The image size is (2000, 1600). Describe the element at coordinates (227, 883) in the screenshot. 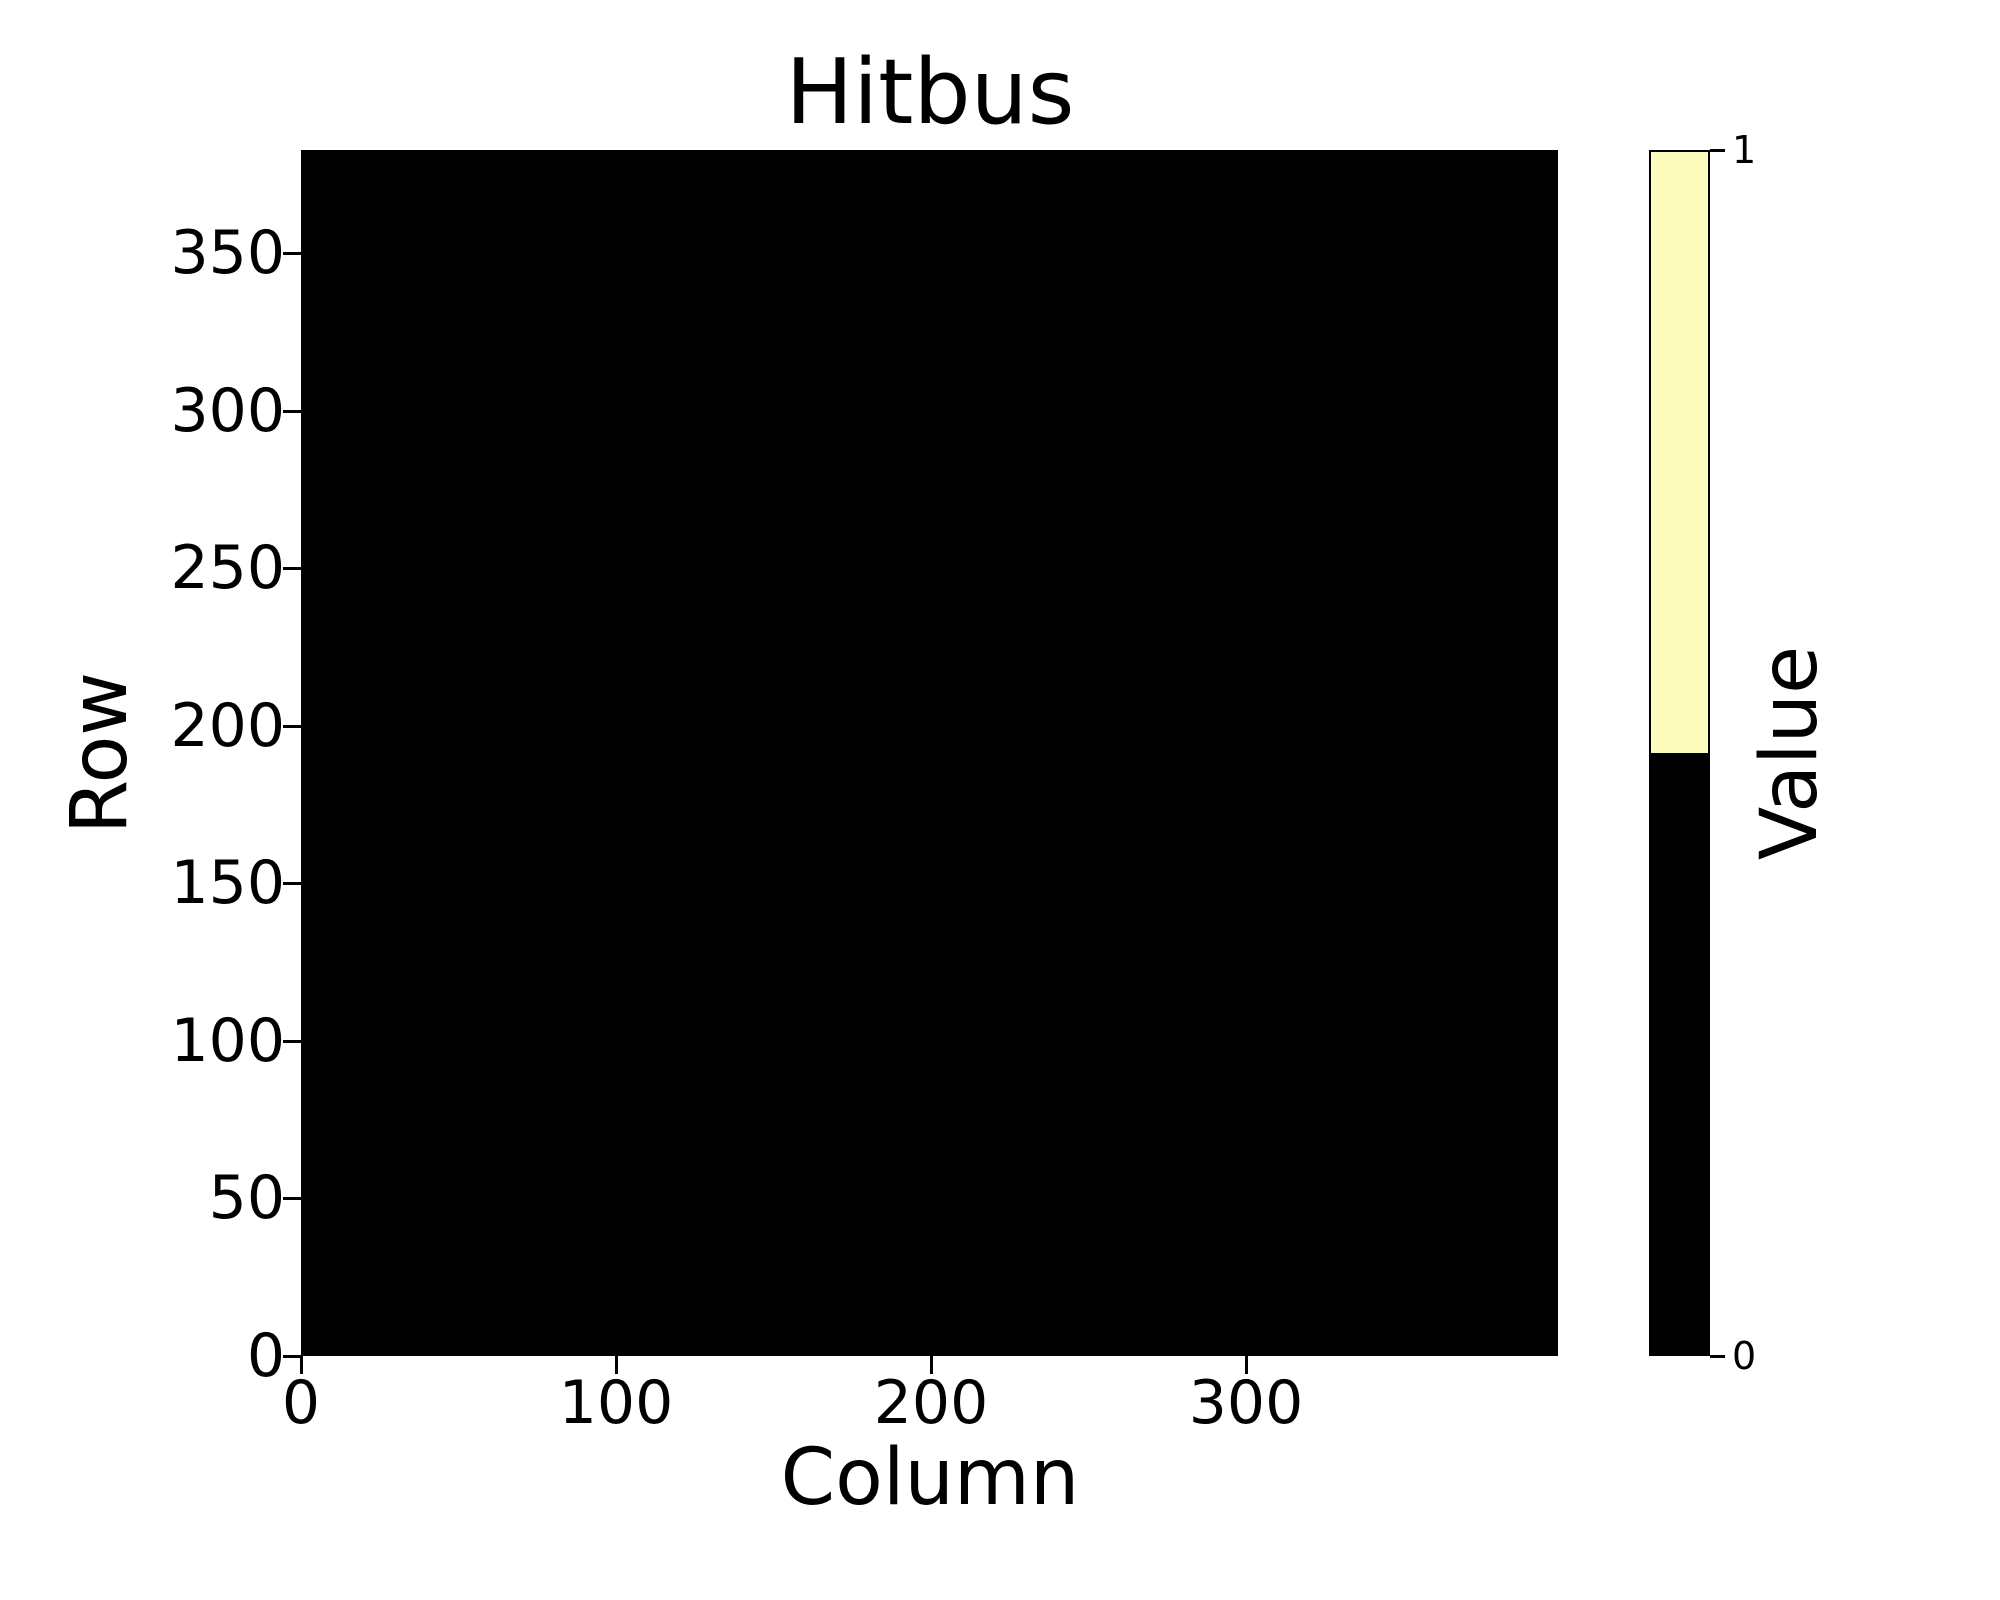

I see `y-tick-label: 150` at that location.